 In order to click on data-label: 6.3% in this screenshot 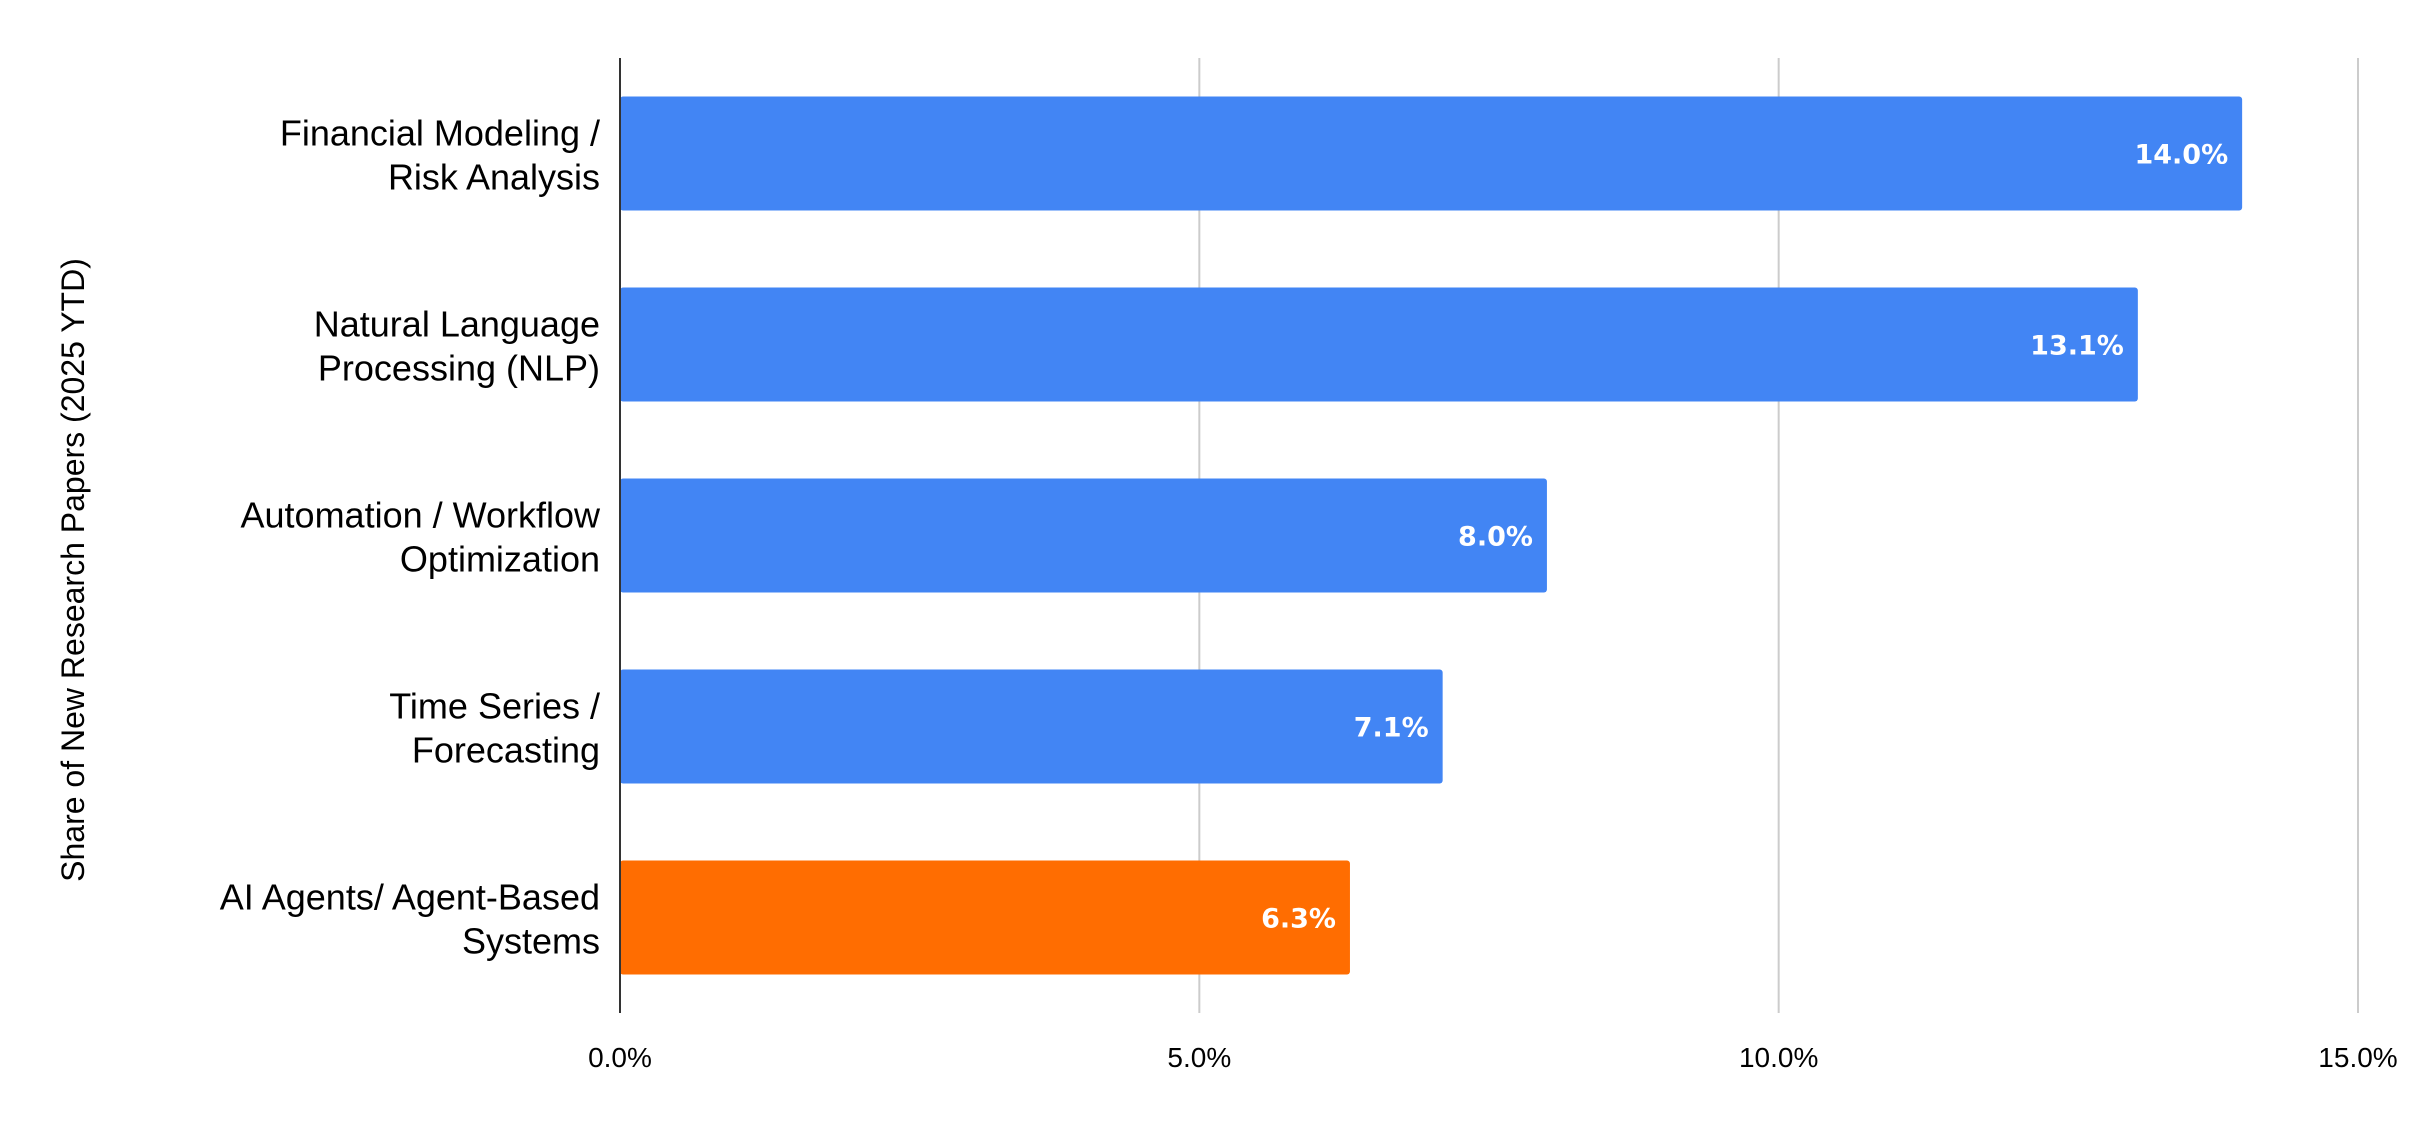, I will do `click(1298, 919)`.